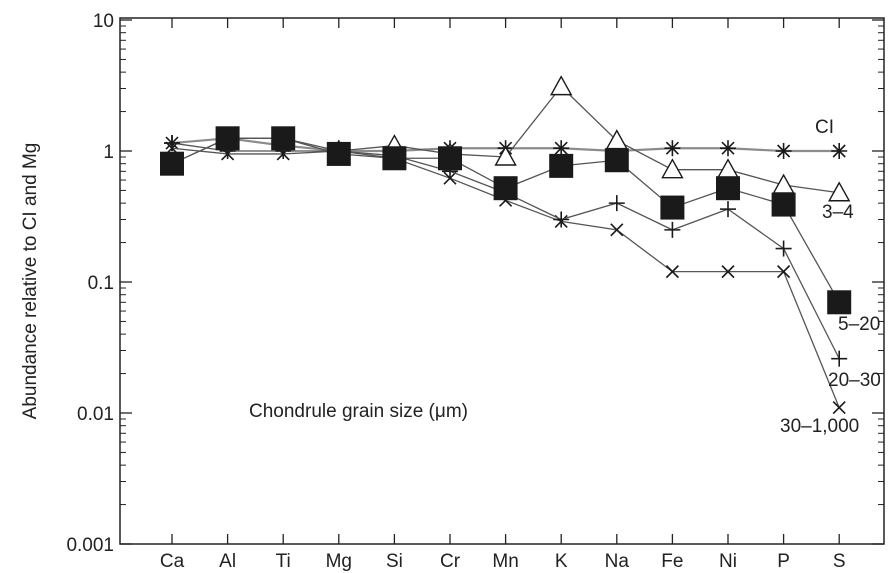  What do you see at coordinates (227, 138) in the screenshot?
I see `point-5-20-al` at bounding box center [227, 138].